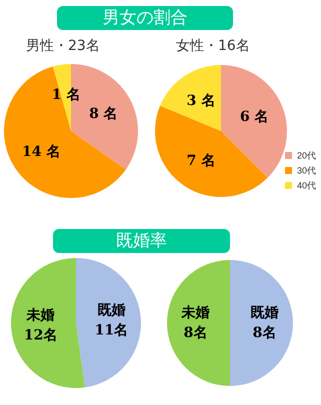  What do you see at coordinates (141, 241) in the screenshot?
I see `chart-title: 既婚率` at bounding box center [141, 241].